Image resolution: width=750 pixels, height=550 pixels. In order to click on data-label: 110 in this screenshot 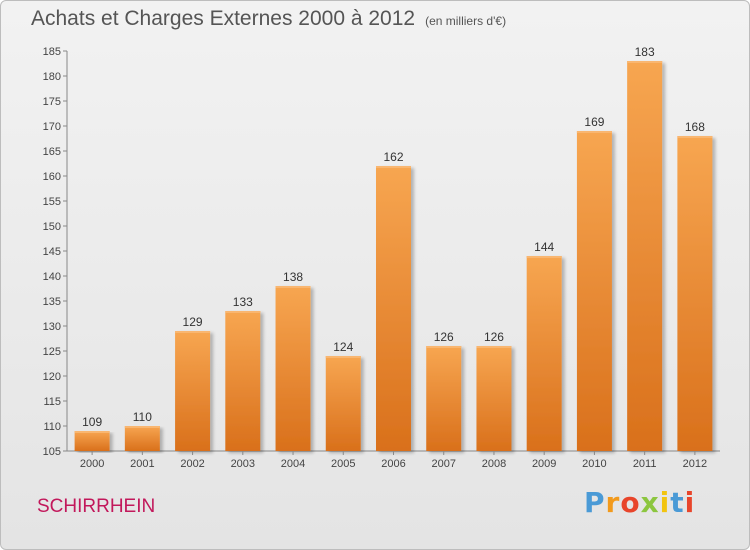, I will do `click(142, 417)`.